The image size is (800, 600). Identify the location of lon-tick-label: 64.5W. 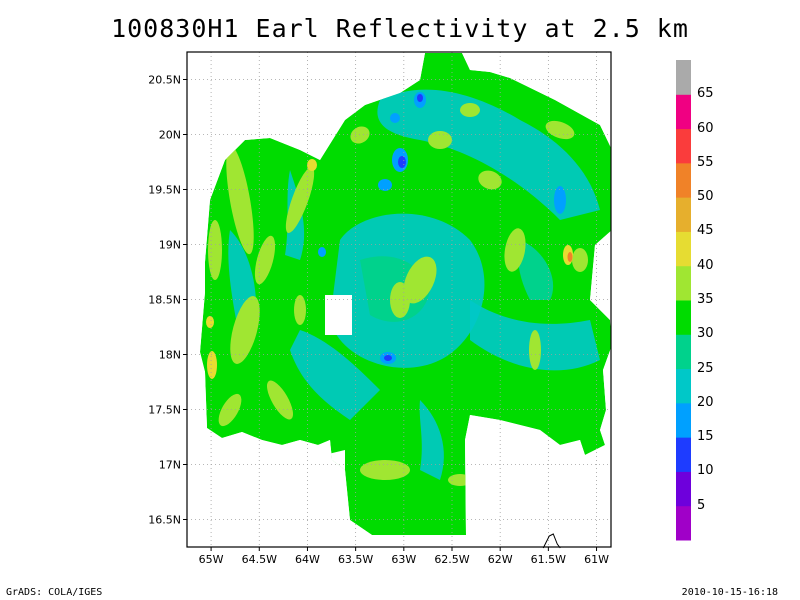
(259, 559).